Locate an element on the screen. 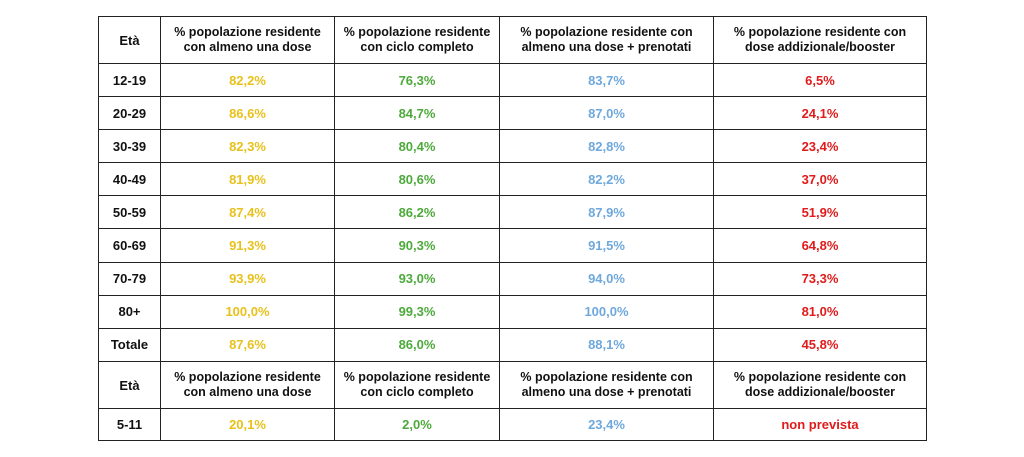 The height and width of the screenshot is (457, 1024). percentage-cell: 84,7% is located at coordinates (417, 113).